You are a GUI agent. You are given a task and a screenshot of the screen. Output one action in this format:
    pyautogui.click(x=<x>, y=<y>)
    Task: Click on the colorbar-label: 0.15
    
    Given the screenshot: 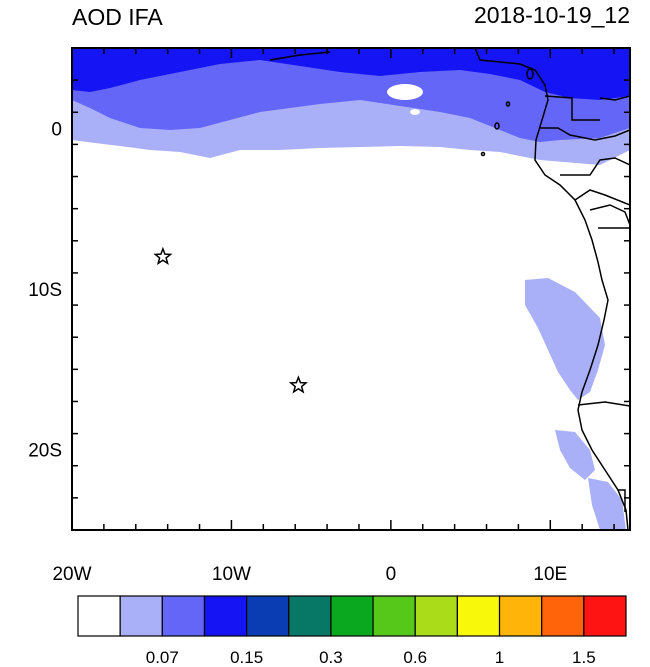 What is the action you would take?
    pyautogui.click(x=246, y=657)
    